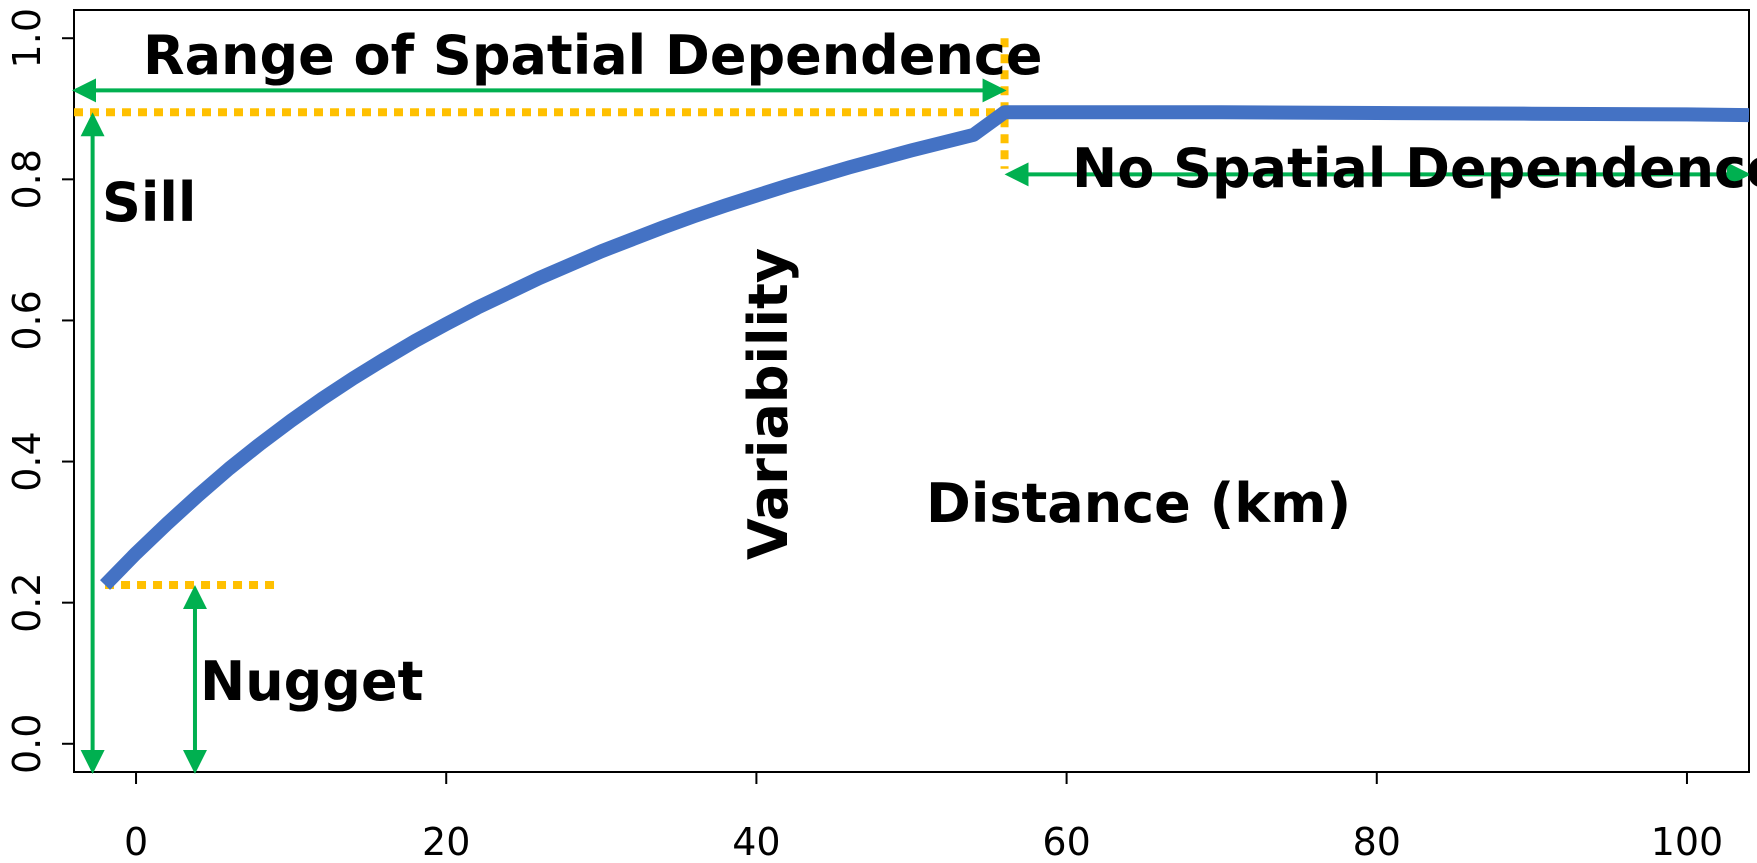  What do you see at coordinates (149, 202) in the screenshot?
I see `sill-label: Sill` at bounding box center [149, 202].